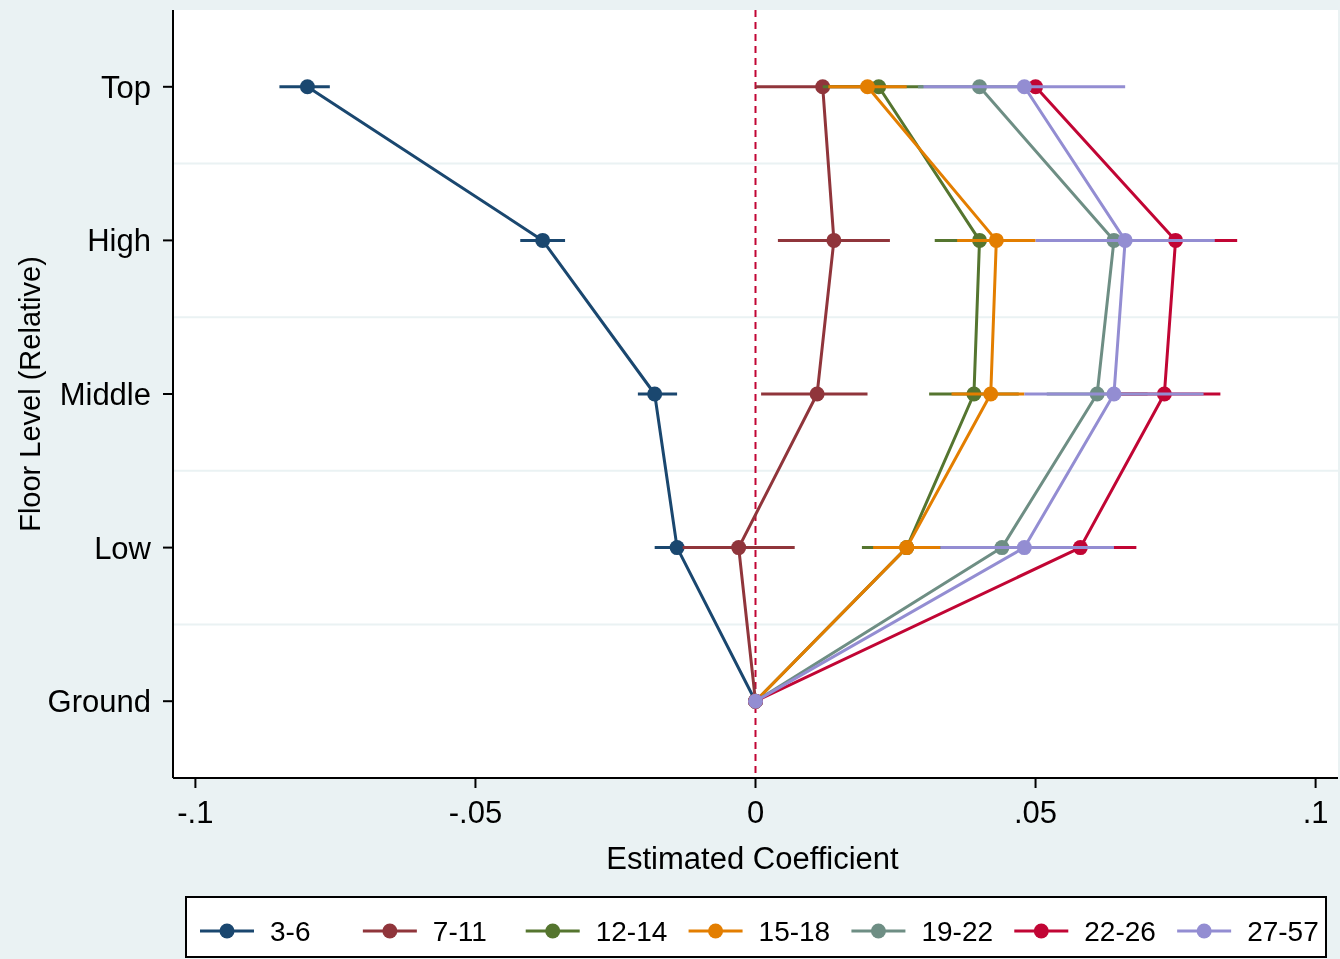 Image resolution: width=1340 pixels, height=959 pixels. What do you see at coordinates (126, 87) in the screenshot?
I see `y-tick-label: Top` at bounding box center [126, 87].